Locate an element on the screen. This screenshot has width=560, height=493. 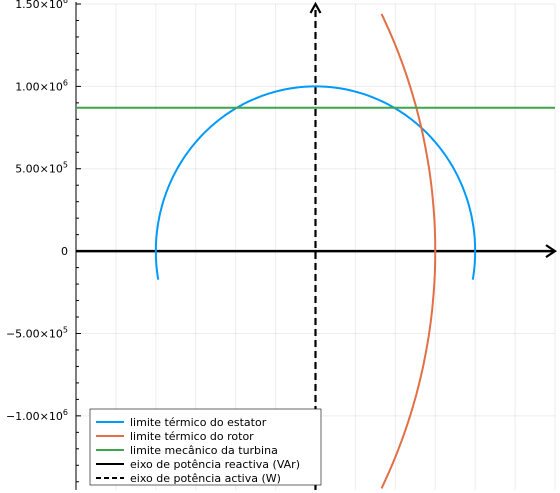
rotor-limit-curve is located at coordinates (408, 251).